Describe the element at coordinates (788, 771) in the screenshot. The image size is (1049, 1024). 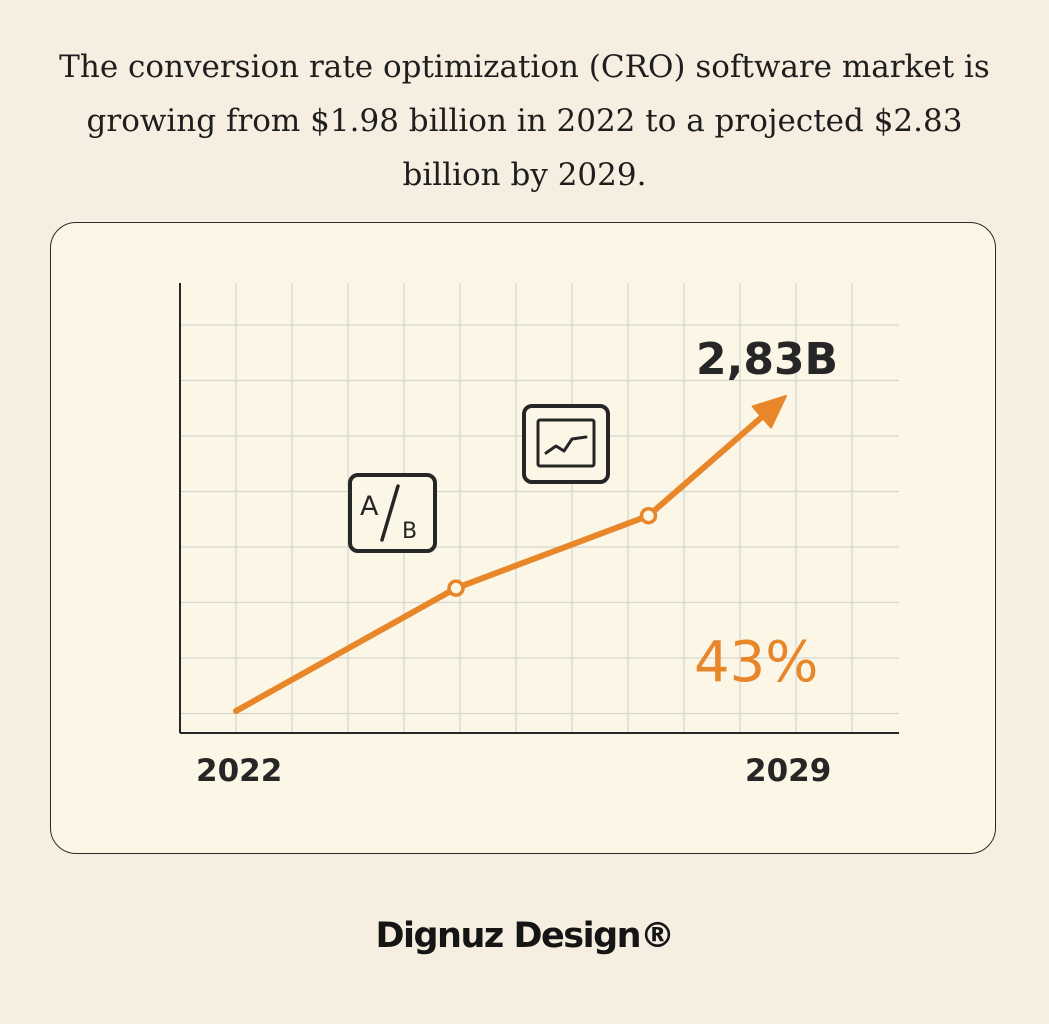
I see `x-tick-label-end: 2029` at that location.